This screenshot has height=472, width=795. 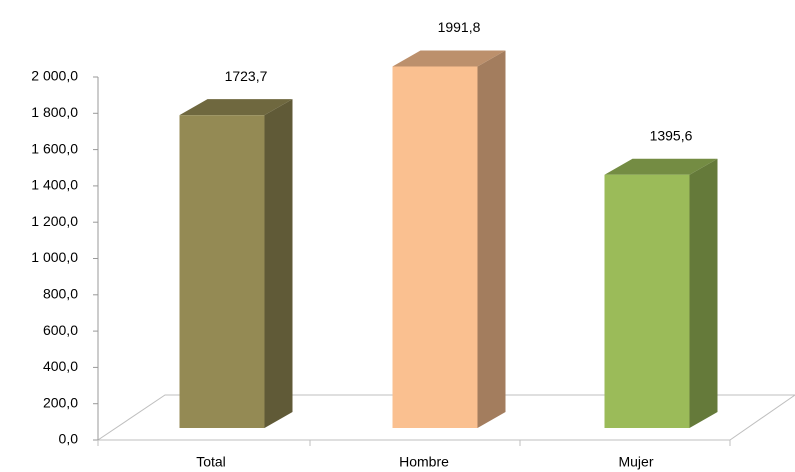 What do you see at coordinates (671, 135) in the screenshot?
I see `value-label: 1395,6` at bounding box center [671, 135].